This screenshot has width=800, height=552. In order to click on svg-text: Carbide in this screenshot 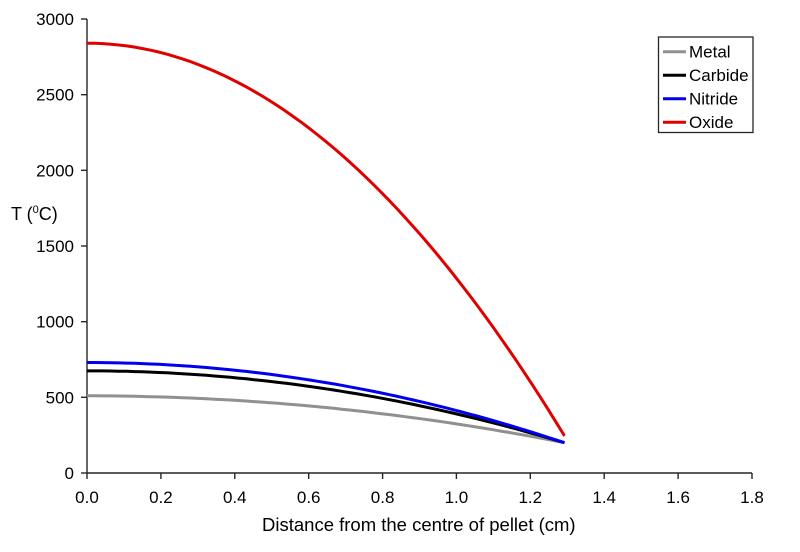, I will do `click(719, 75)`.